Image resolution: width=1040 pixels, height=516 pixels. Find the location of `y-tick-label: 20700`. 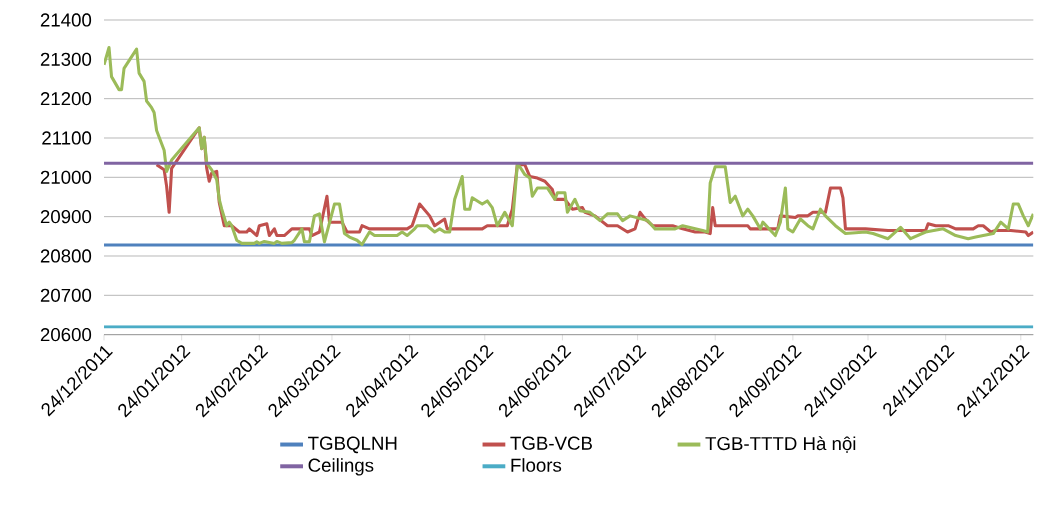

y-tick-label: 20700 is located at coordinates (66, 295).